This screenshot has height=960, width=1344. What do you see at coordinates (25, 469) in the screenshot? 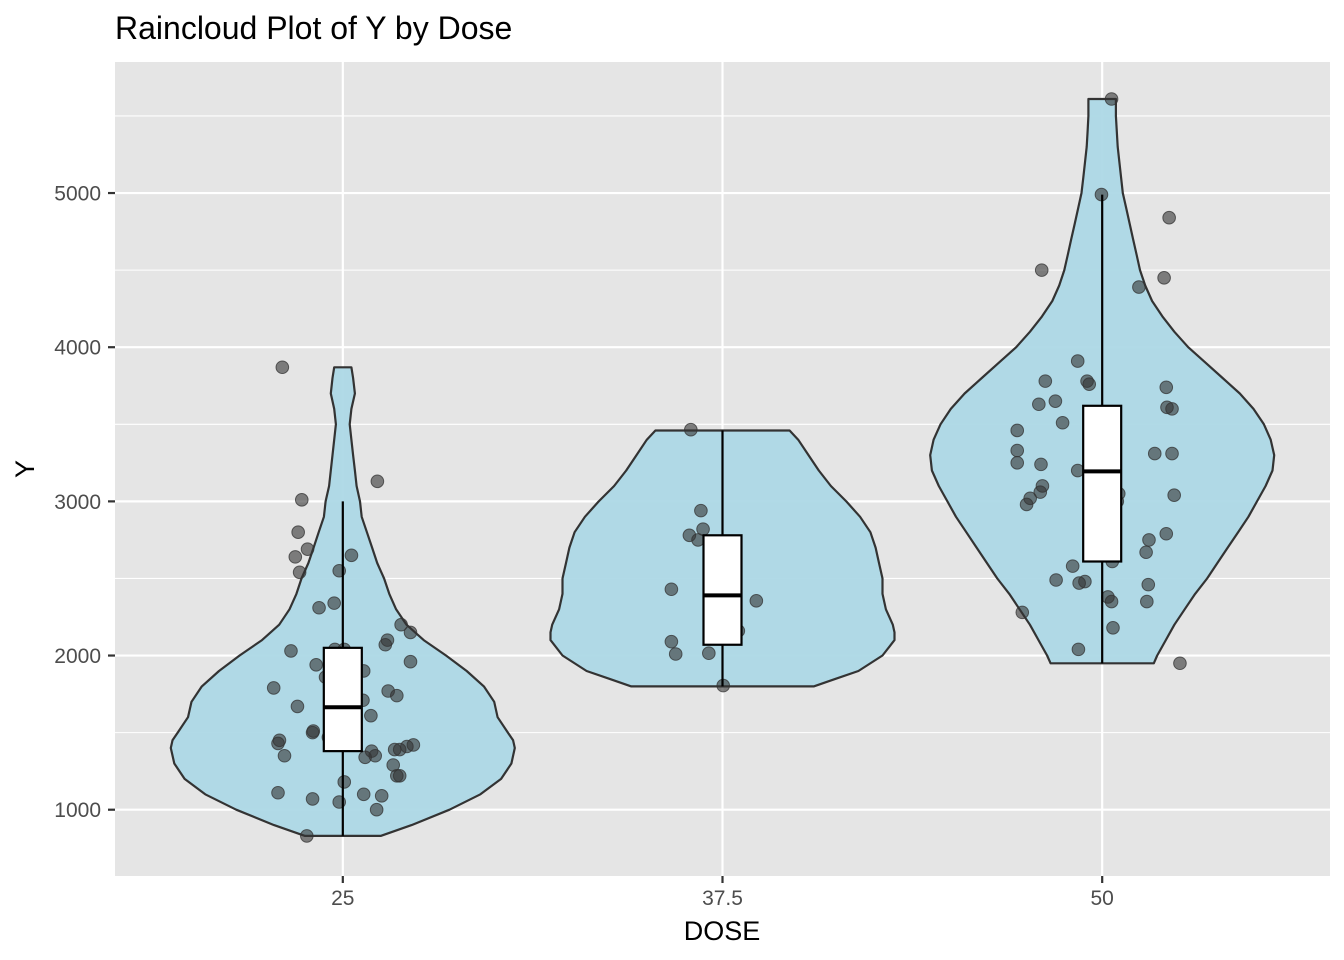
I see `y-axis-title: Y` at bounding box center [25, 469].